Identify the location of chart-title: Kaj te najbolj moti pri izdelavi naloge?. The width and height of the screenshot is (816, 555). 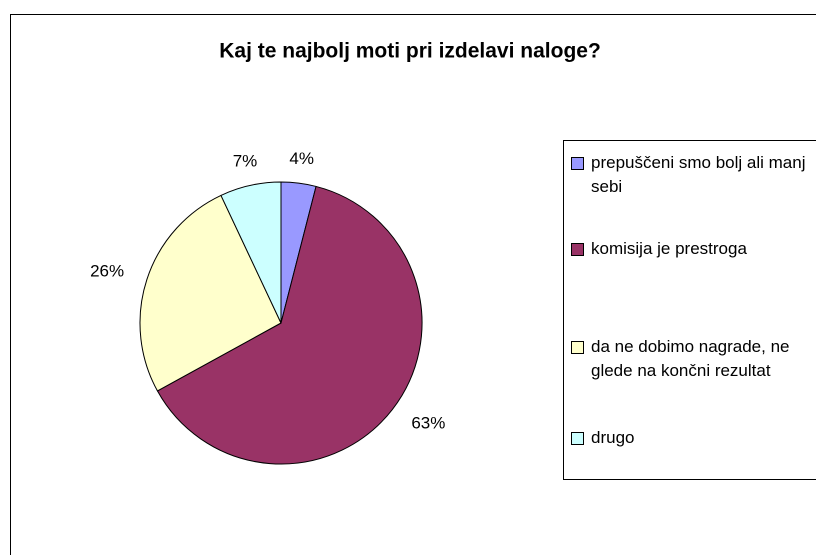
(410, 51).